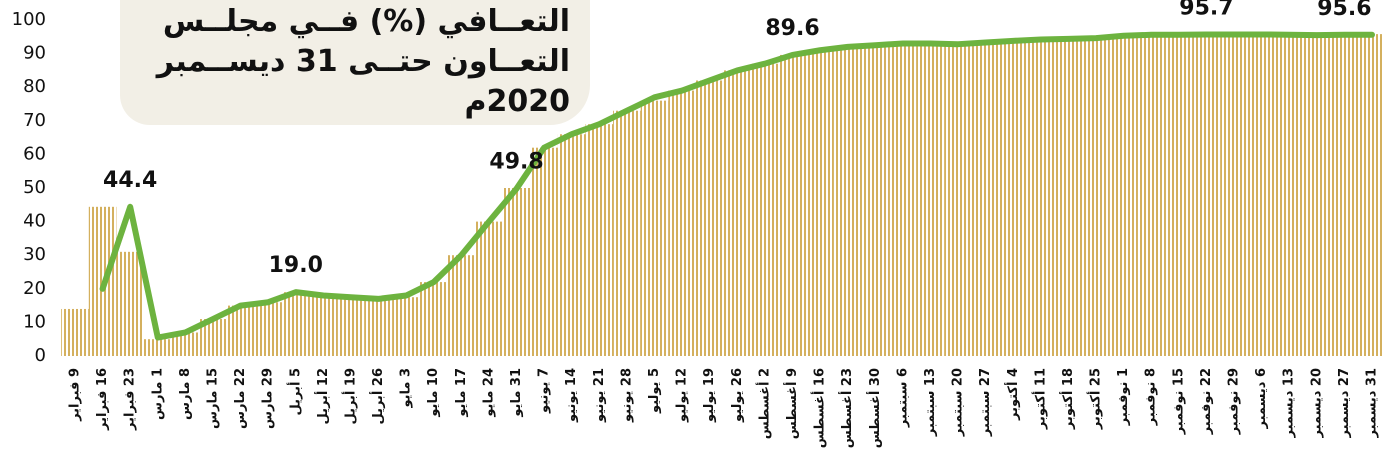  I want to click on x-tick-label: 27 ديسمبر, so click(1344, 403).